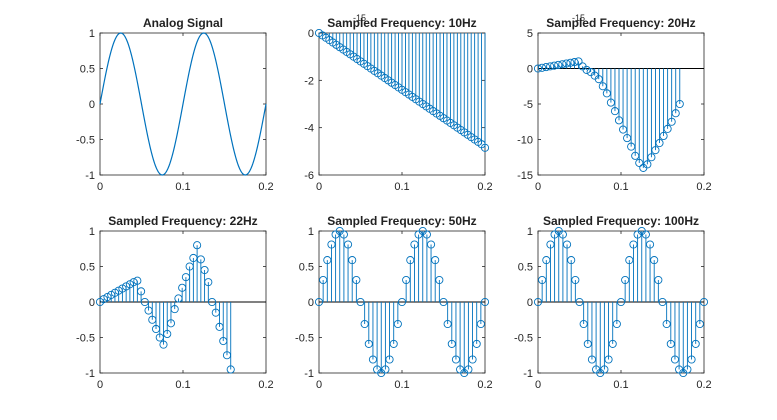 The width and height of the screenshot is (777, 420). I want to click on y-tick-label: -15, so click(525, 176).